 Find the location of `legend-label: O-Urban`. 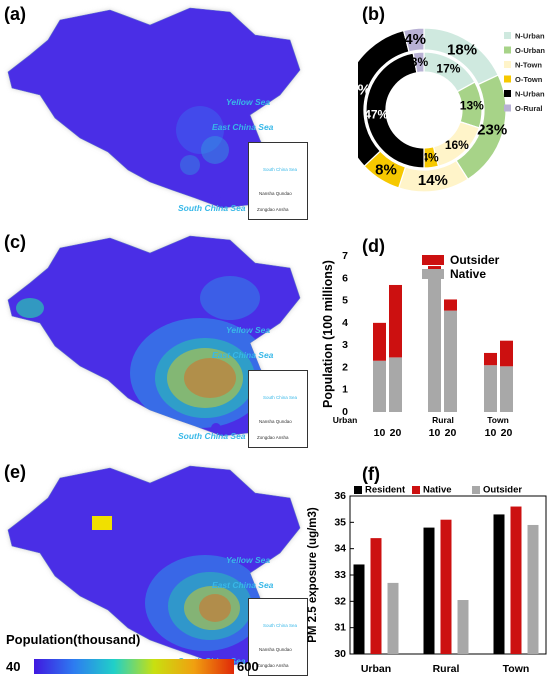

legend-label: O-Urban is located at coordinates (530, 50).